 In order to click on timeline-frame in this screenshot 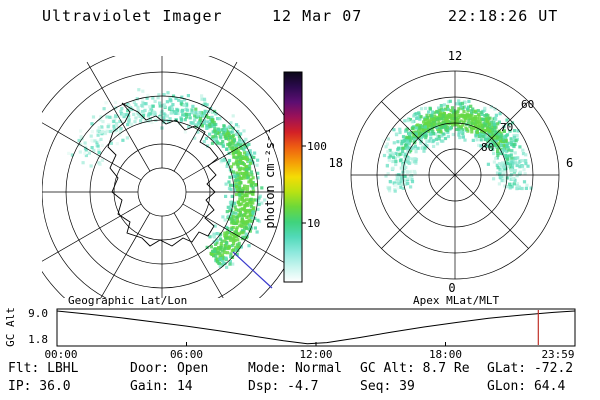, I will do `click(316, 327)`.